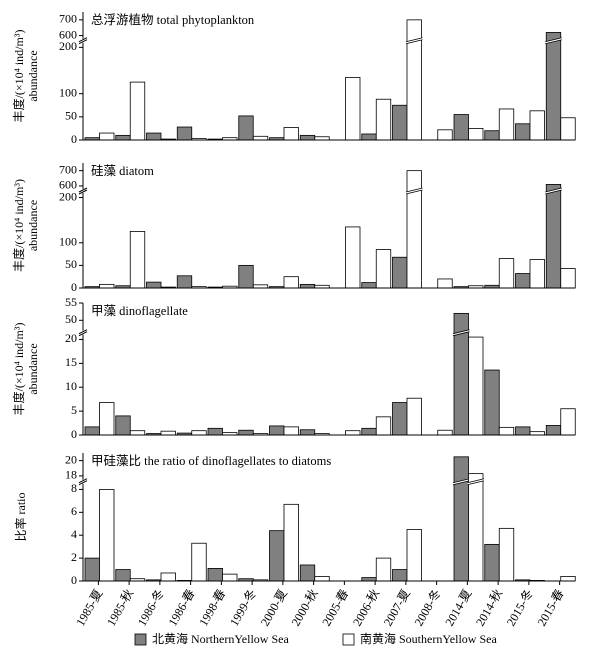  What do you see at coordinates (519, 607) in the screenshot?
I see `x-tick-label: 2015-冬` at bounding box center [519, 607].